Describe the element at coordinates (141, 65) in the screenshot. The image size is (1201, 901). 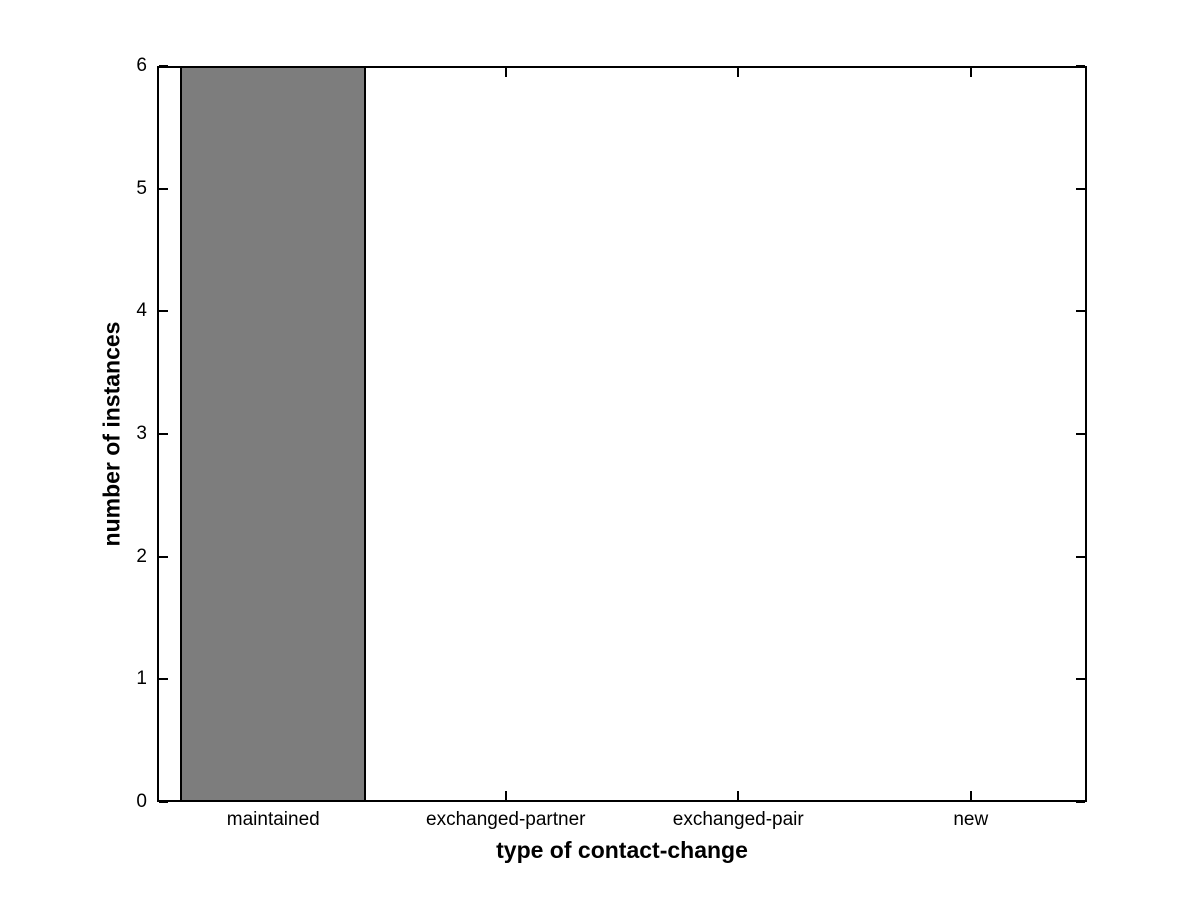
I see `y-tick-label: 6` at that location.